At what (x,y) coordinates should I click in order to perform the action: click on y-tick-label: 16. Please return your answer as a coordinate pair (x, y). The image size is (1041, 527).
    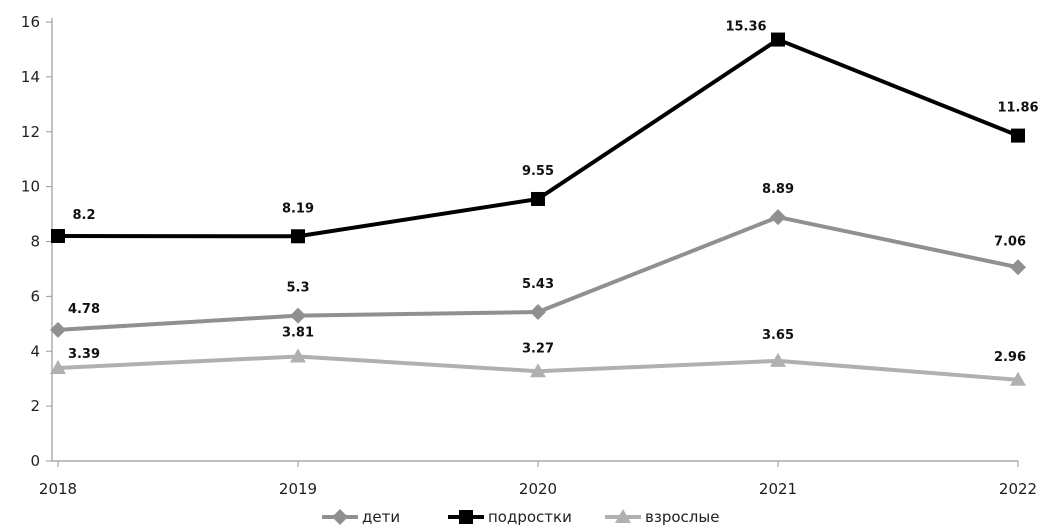
    Looking at the image, I should click on (30, 22).